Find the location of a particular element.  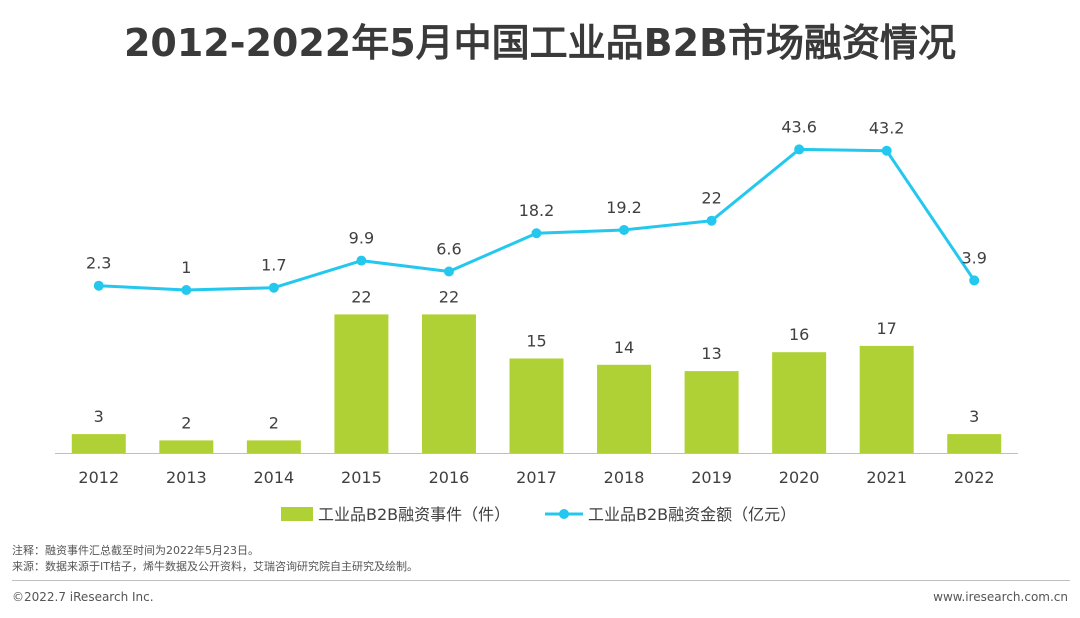

x-tick-2022: 2022 is located at coordinates (974, 477).